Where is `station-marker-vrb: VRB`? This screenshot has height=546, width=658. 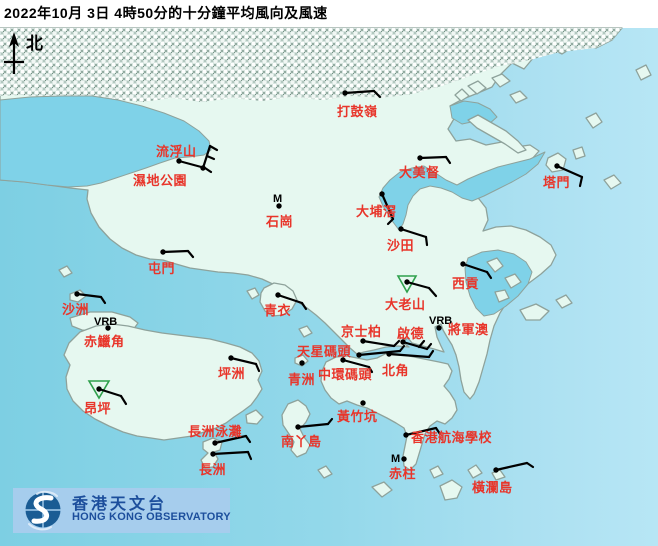
station-marker-vrb: VRB is located at coordinates (105, 322).